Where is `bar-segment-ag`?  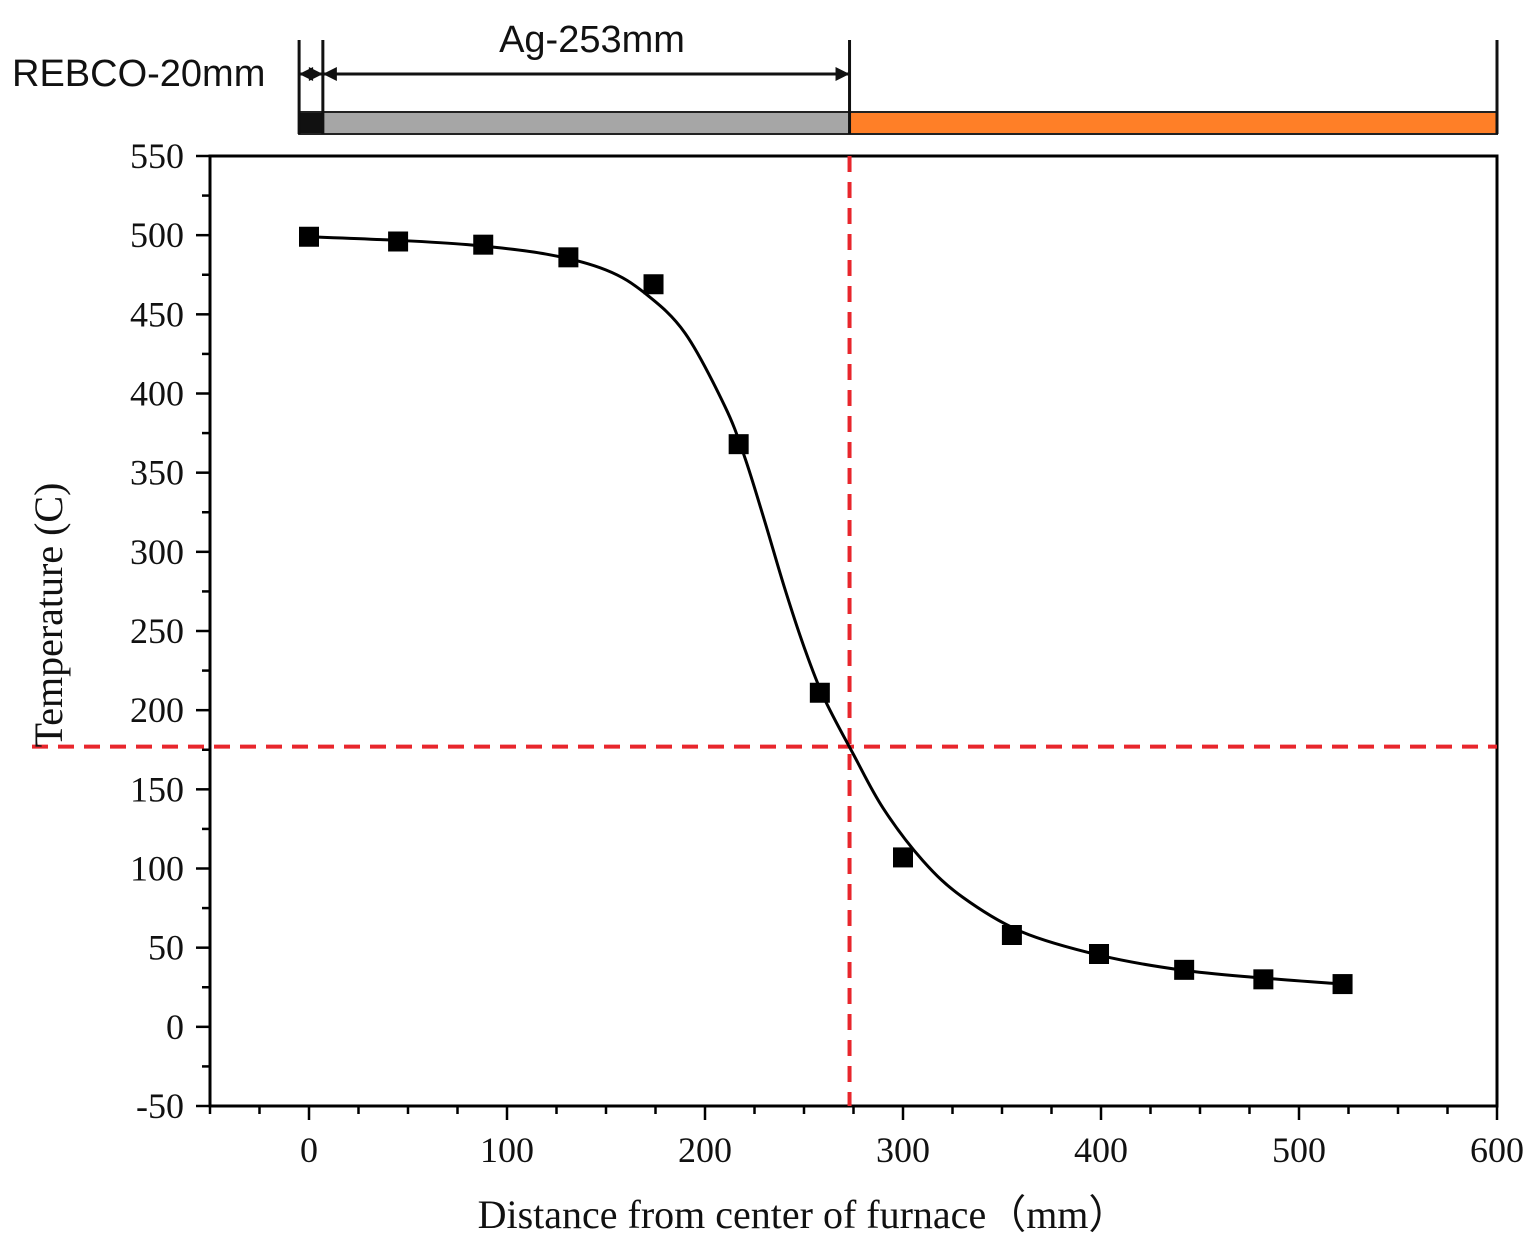 bar-segment-ag is located at coordinates (586, 123).